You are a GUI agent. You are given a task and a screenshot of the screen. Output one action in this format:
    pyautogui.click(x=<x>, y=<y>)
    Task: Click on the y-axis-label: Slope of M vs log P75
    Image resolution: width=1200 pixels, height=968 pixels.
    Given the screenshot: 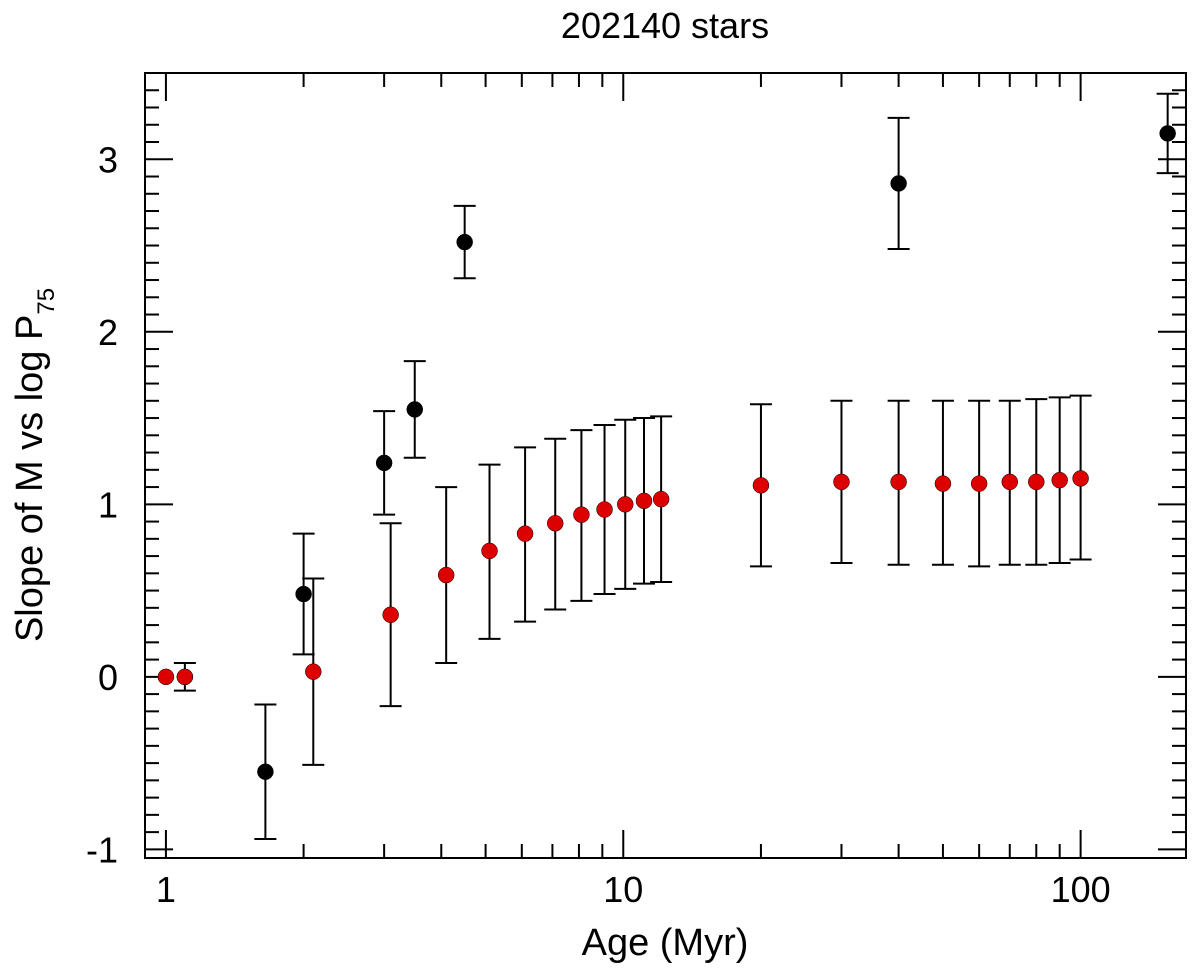 What is the action you would take?
    pyautogui.click(x=34, y=465)
    